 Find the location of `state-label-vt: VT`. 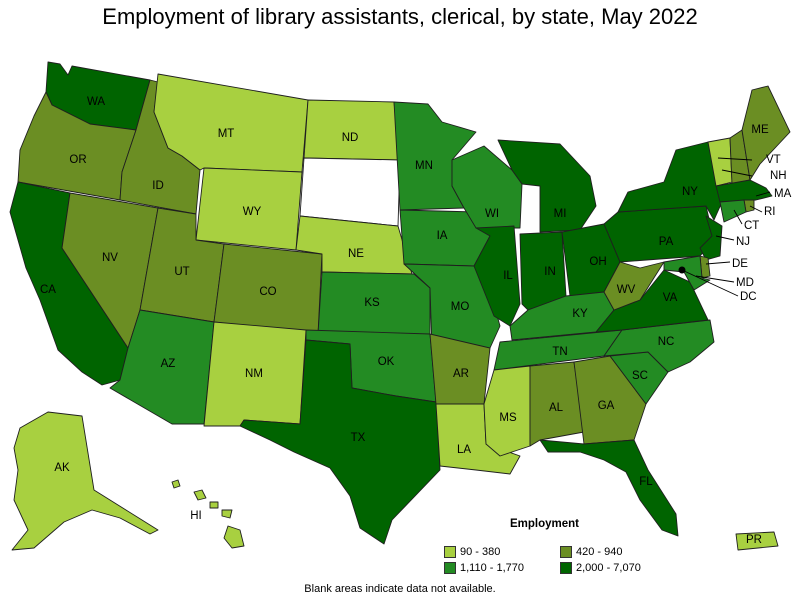

state-label-vt: VT is located at coordinates (773, 160).